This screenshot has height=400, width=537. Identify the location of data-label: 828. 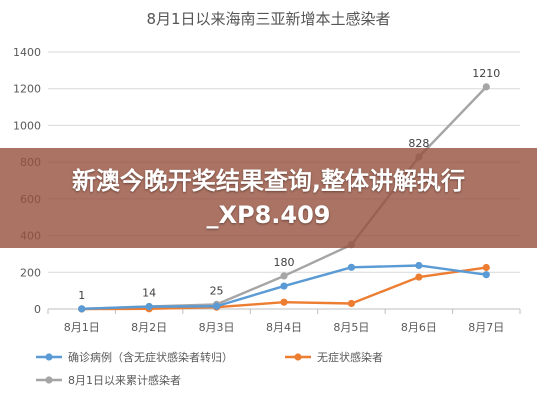
(418, 143).